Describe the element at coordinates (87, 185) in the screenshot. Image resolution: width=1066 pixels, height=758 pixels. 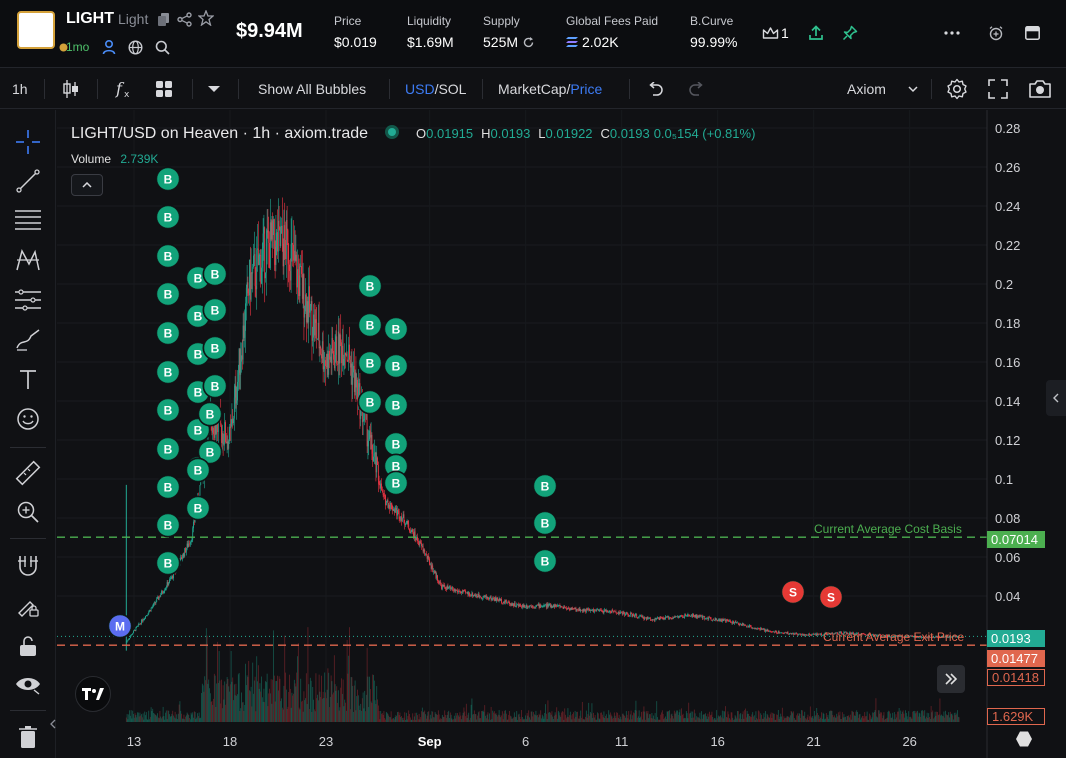
I see `collapse-legend-button` at that location.